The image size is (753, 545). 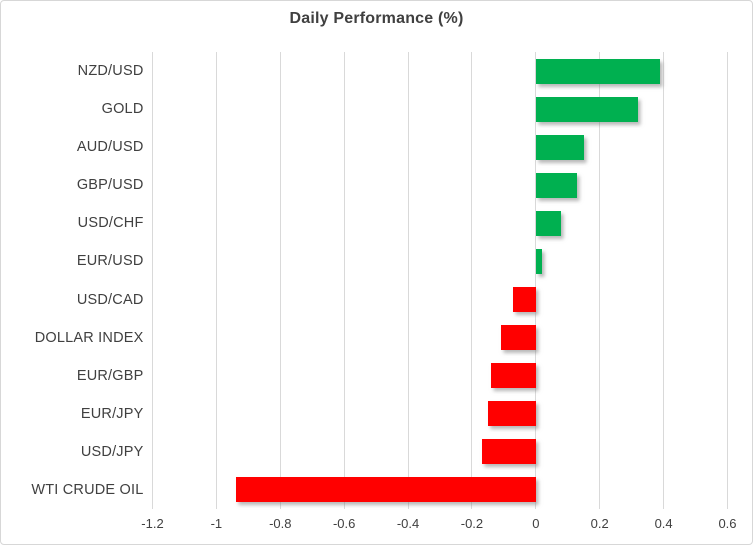 I want to click on category-label: USD/CAD, so click(x=110, y=299).